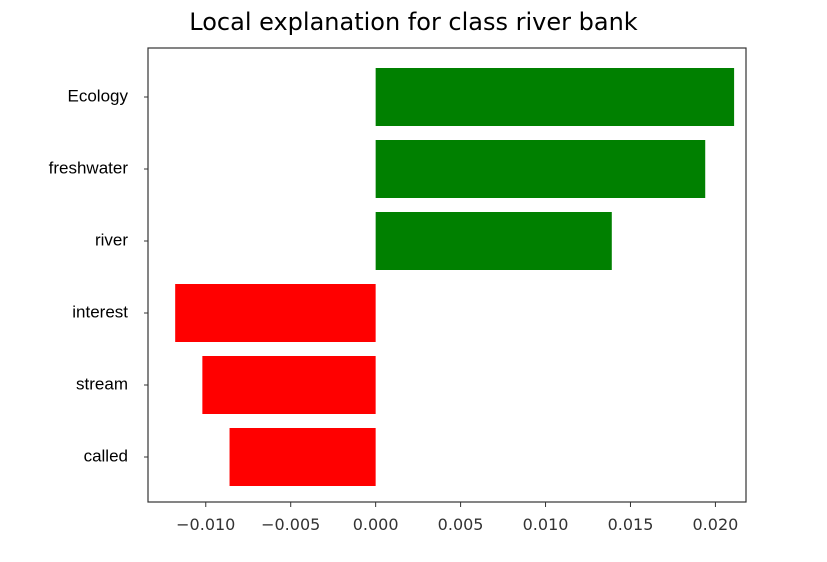 This screenshot has height=562, width=827. Describe the element at coordinates (631, 524) in the screenshot. I see `x-tick-label: 0.015` at that location.